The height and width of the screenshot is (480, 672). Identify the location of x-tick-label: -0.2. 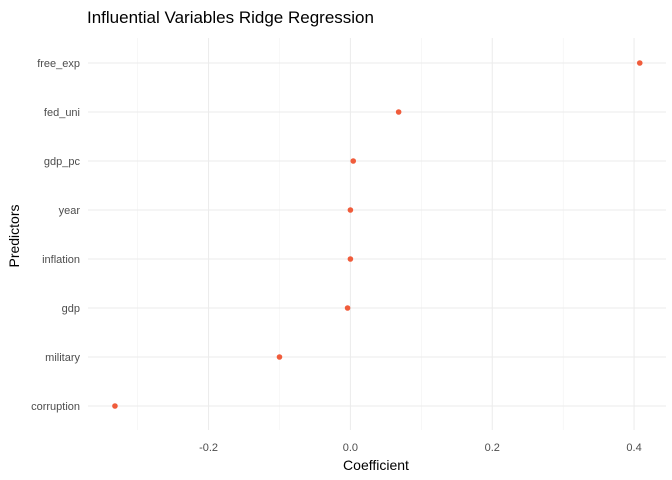
(208, 448).